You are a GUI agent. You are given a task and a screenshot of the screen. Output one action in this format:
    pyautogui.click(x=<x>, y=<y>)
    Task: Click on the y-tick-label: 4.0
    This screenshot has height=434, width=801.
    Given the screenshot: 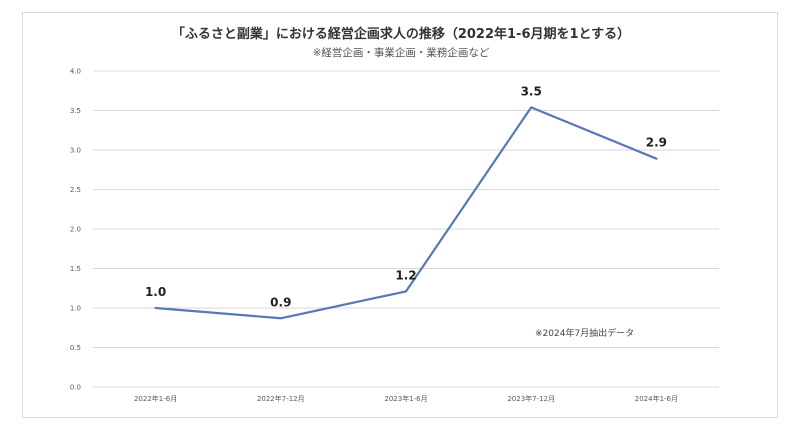 What is the action you would take?
    pyautogui.click(x=75, y=72)
    